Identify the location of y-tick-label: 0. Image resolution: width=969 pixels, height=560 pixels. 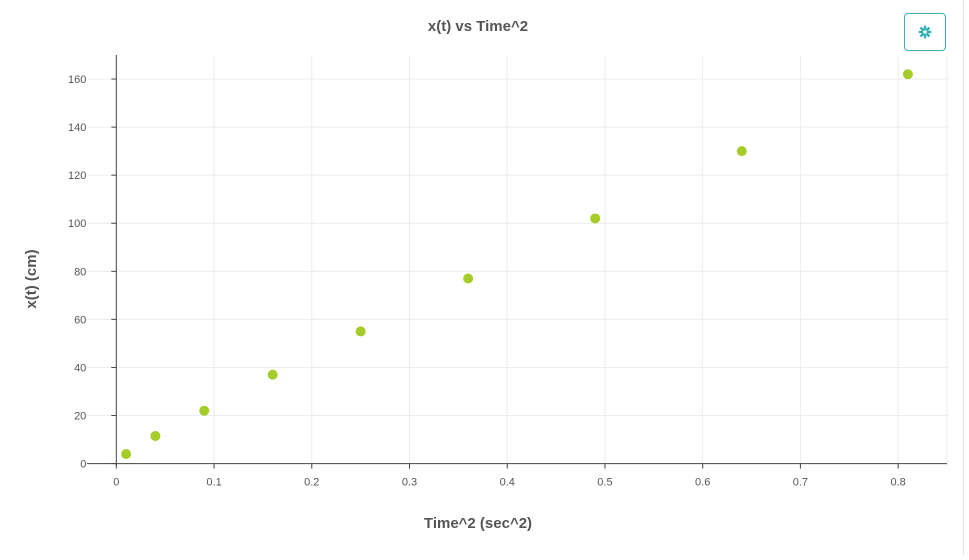
(83, 465).